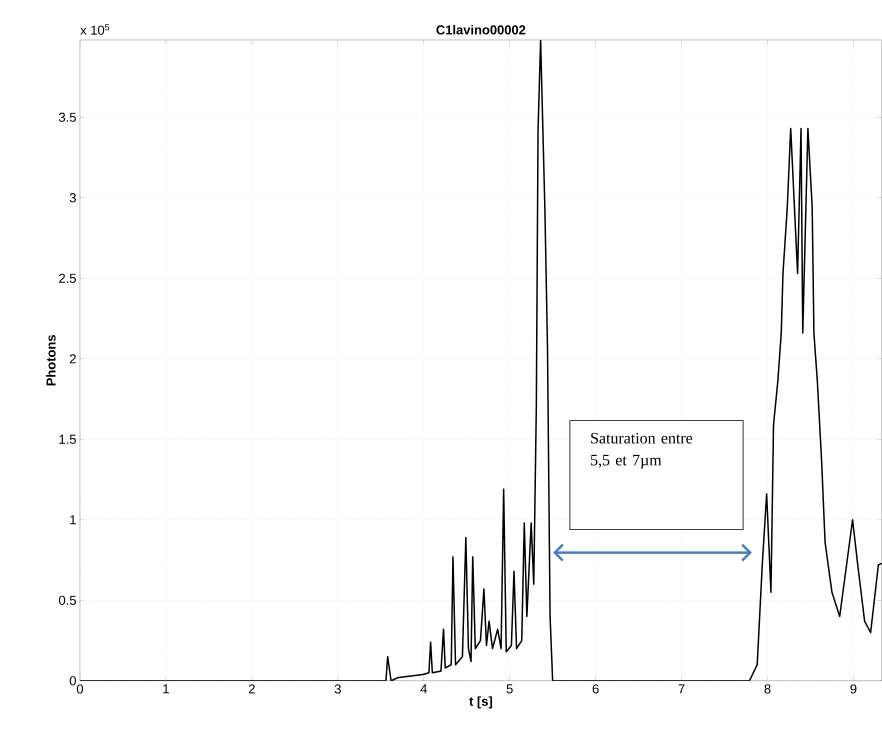 The height and width of the screenshot is (740, 882). What do you see at coordinates (251, 689) in the screenshot?
I see `x-tick-label: 2` at bounding box center [251, 689].